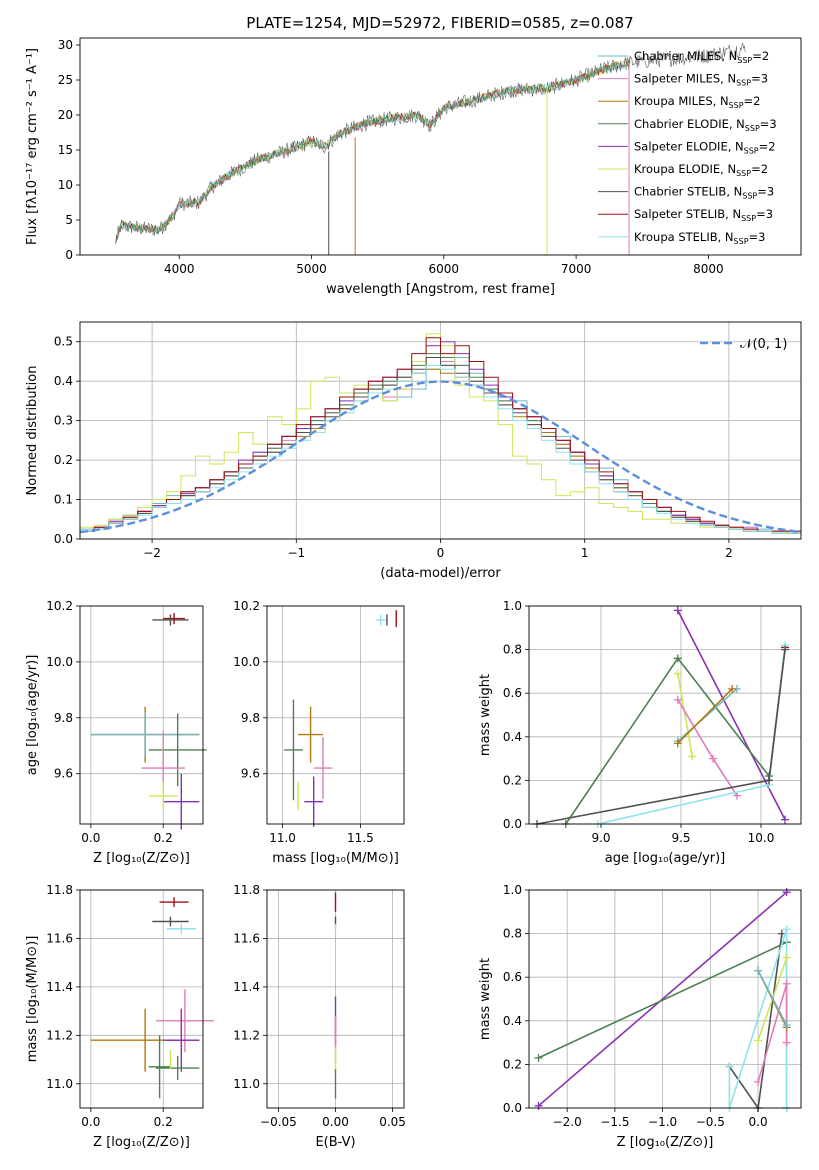 This screenshot has width=819, height=1170. What do you see at coordinates (708, 269) in the screenshot?
I see `x-tick-label: 8000` at bounding box center [708, 269].